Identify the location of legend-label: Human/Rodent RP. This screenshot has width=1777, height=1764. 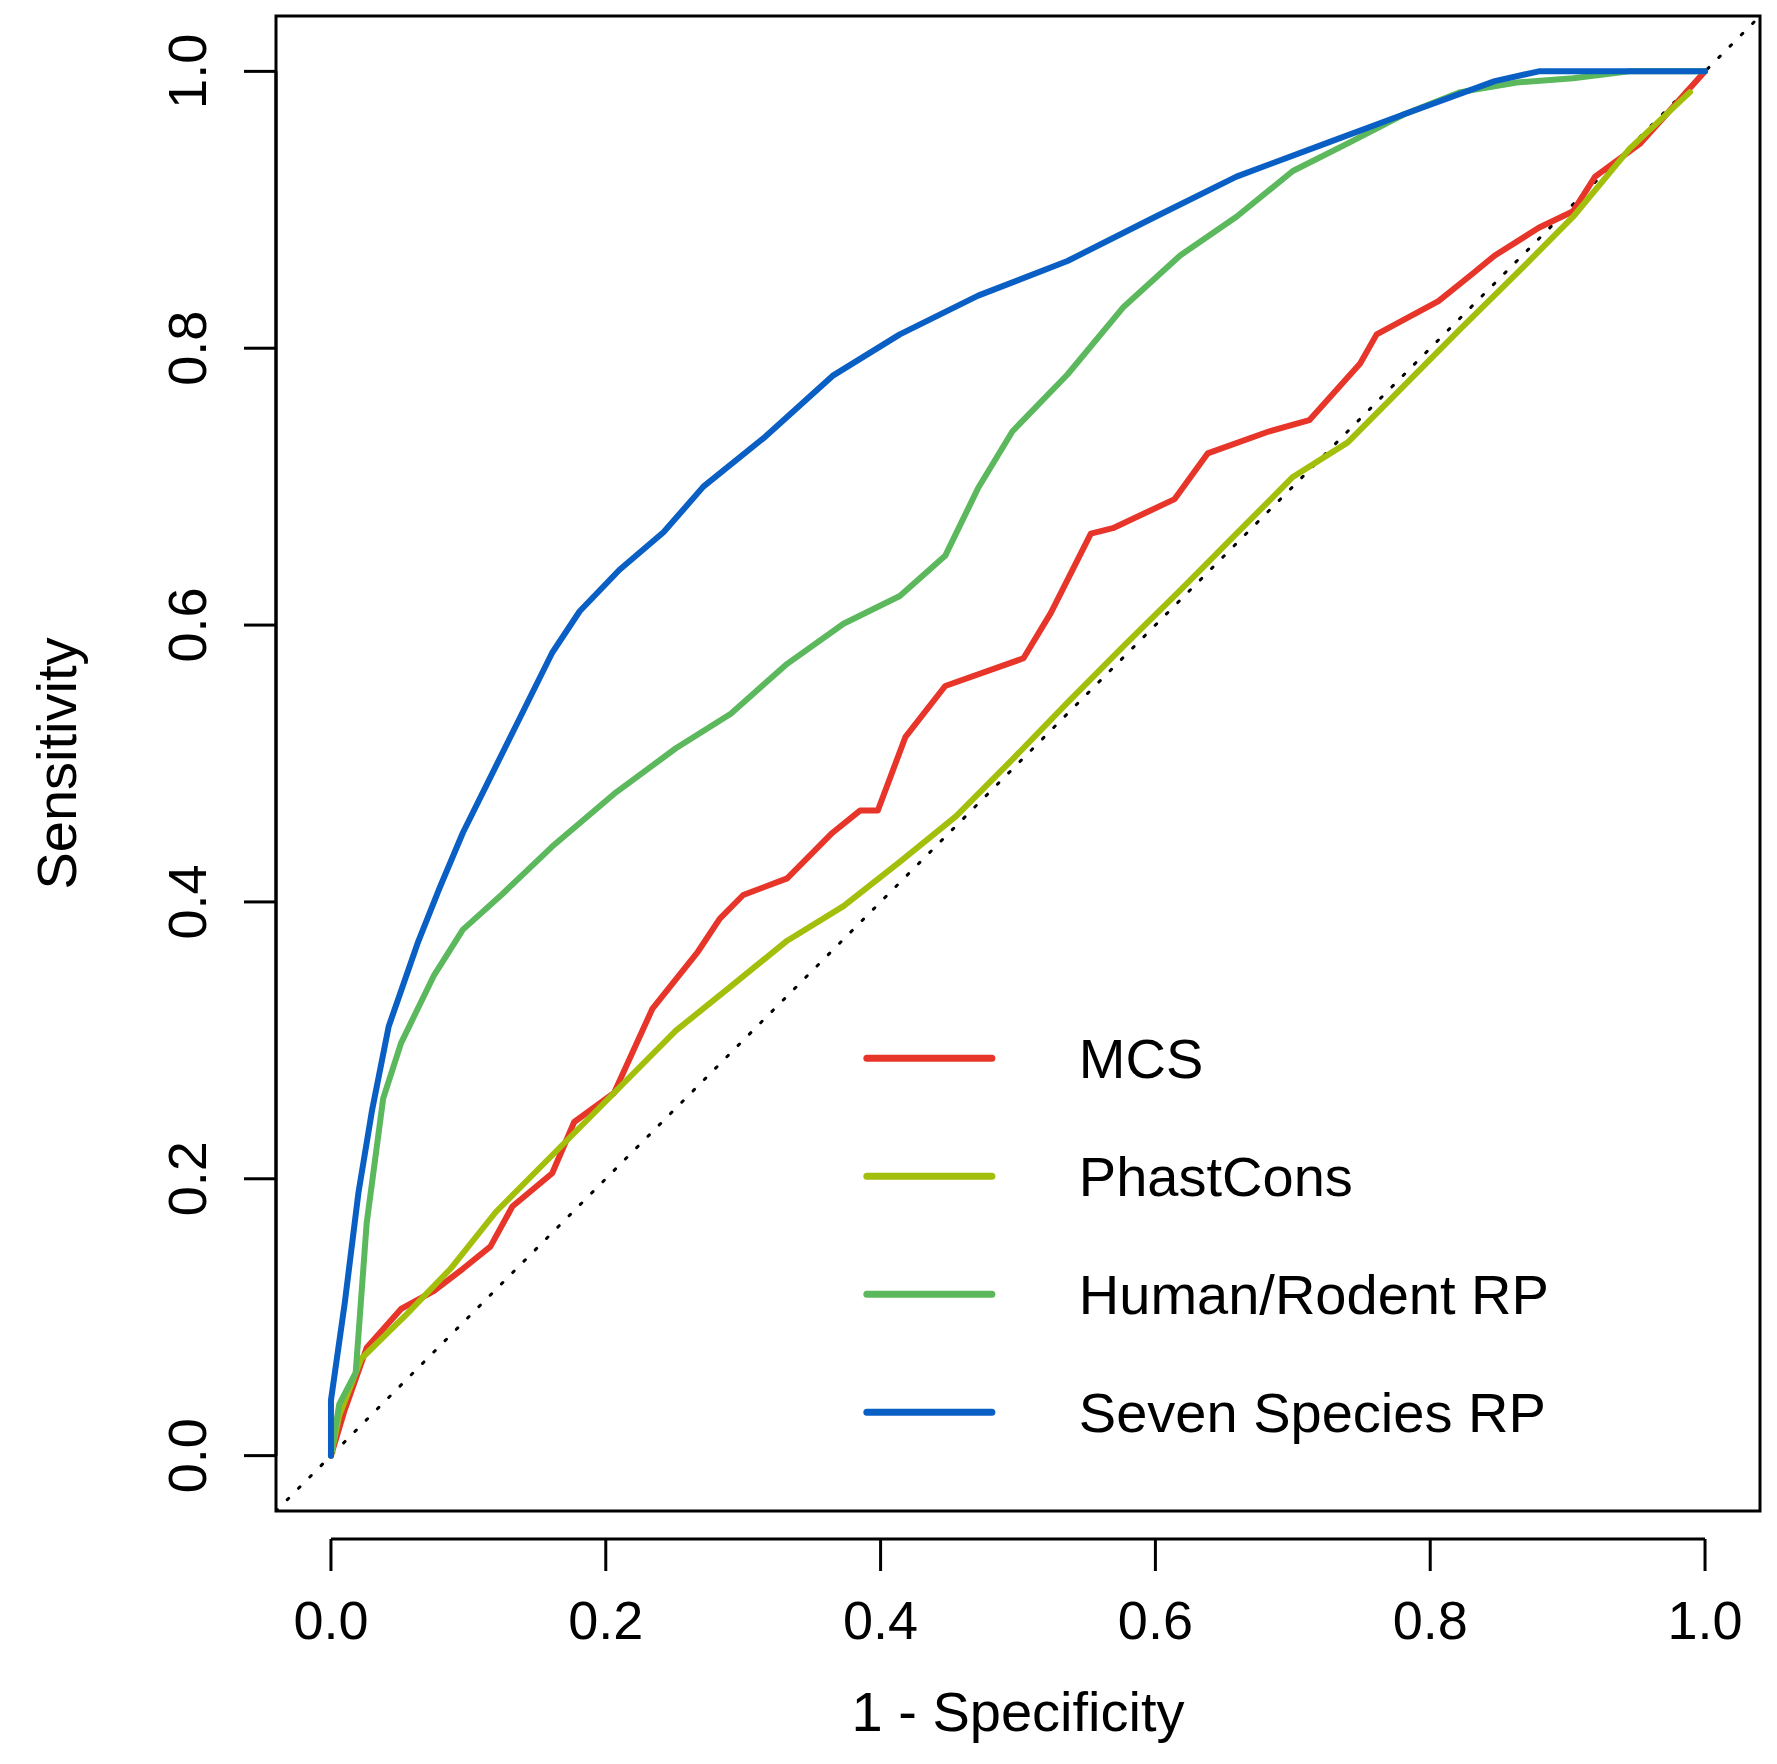
(1313, 1295).